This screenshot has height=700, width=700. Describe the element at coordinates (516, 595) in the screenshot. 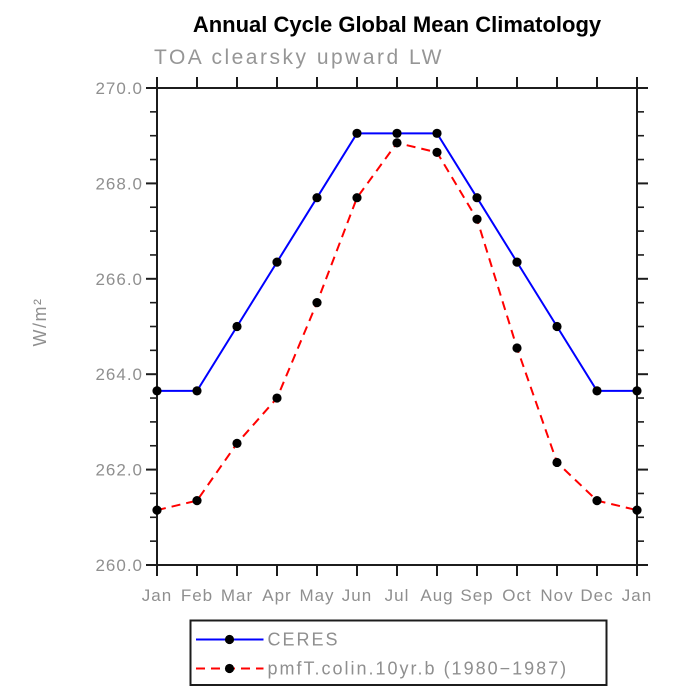

I see `x-tick-label: Oct` at that location.